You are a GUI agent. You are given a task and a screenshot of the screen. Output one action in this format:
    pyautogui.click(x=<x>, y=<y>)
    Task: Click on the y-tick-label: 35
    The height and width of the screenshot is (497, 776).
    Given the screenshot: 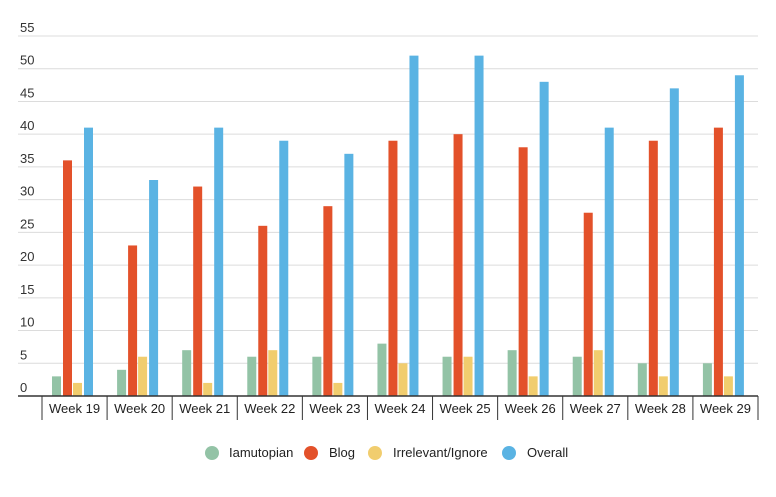 What is the action you would take?
    pyautogui.click(x=27, y=158)
    